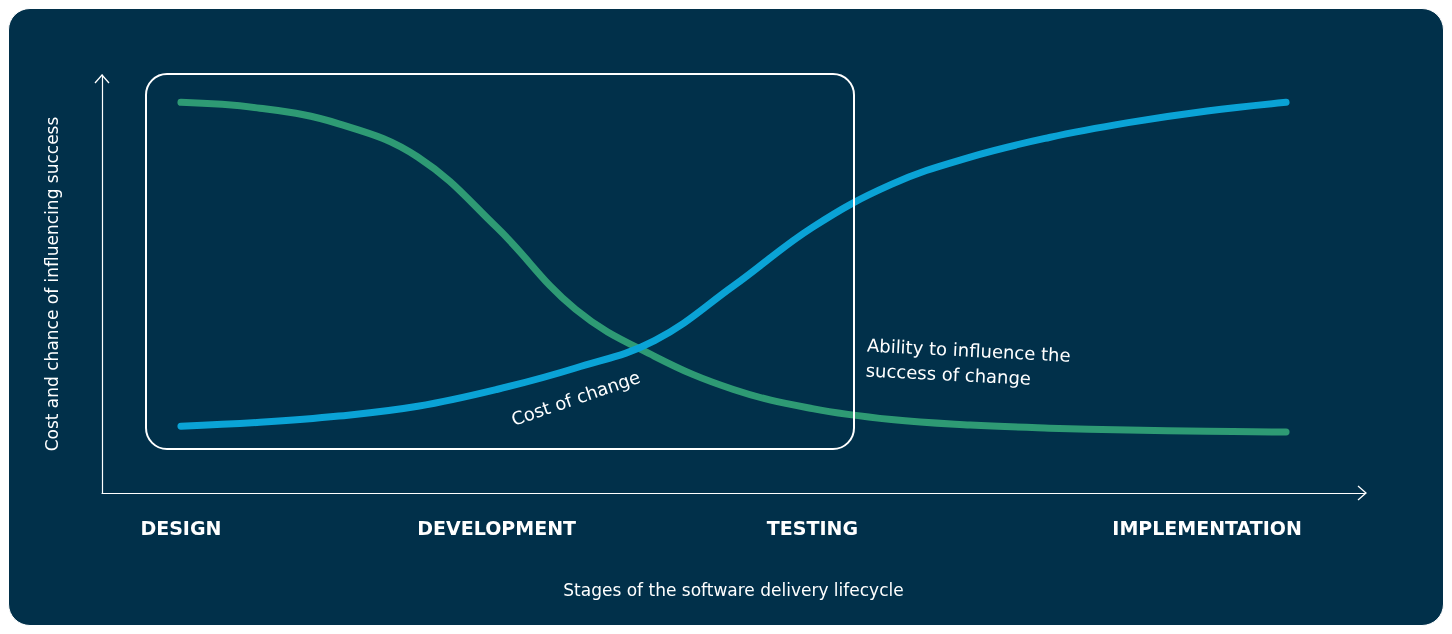 The height and width of the screenshot is (634, 1452). Describe the element at coordinates (497, 527) in the screenshot. I see `x-tick-label: DEVELOPMENT` at that location.